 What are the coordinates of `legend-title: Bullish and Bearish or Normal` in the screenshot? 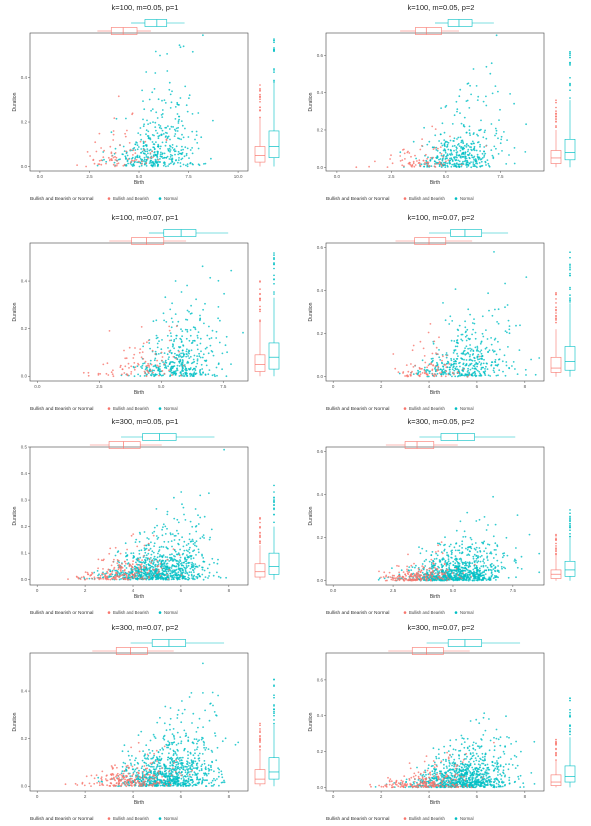 It's located at (357, 409).